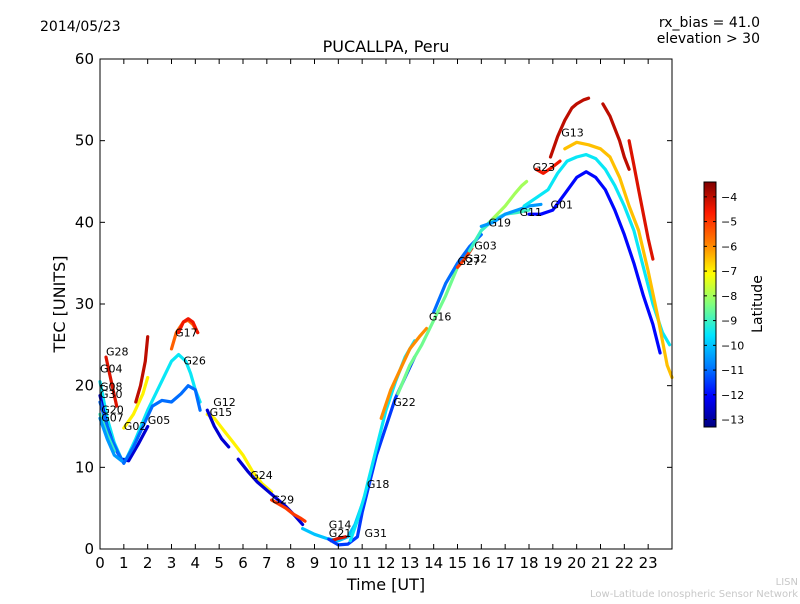 The image size is (800, 604). I want to click on series-line-g19, so click(511, 215).